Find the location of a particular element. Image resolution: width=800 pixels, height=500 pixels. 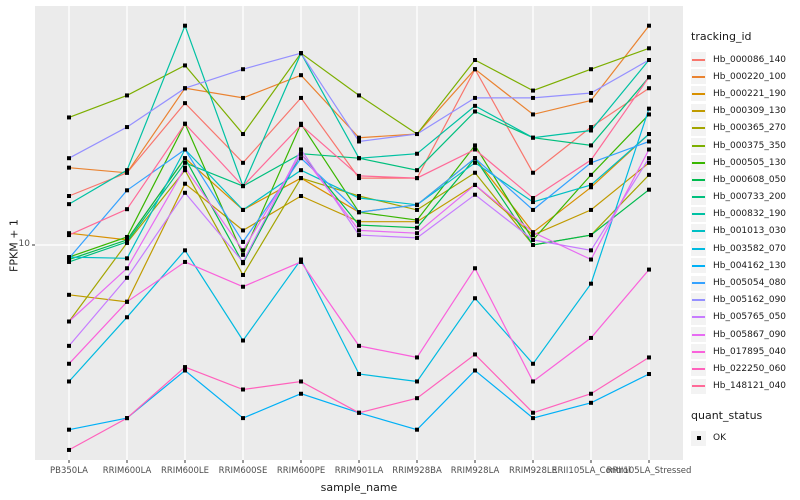

legend-item-label: Hb_000365_270 is located at coordinates (750, 128).